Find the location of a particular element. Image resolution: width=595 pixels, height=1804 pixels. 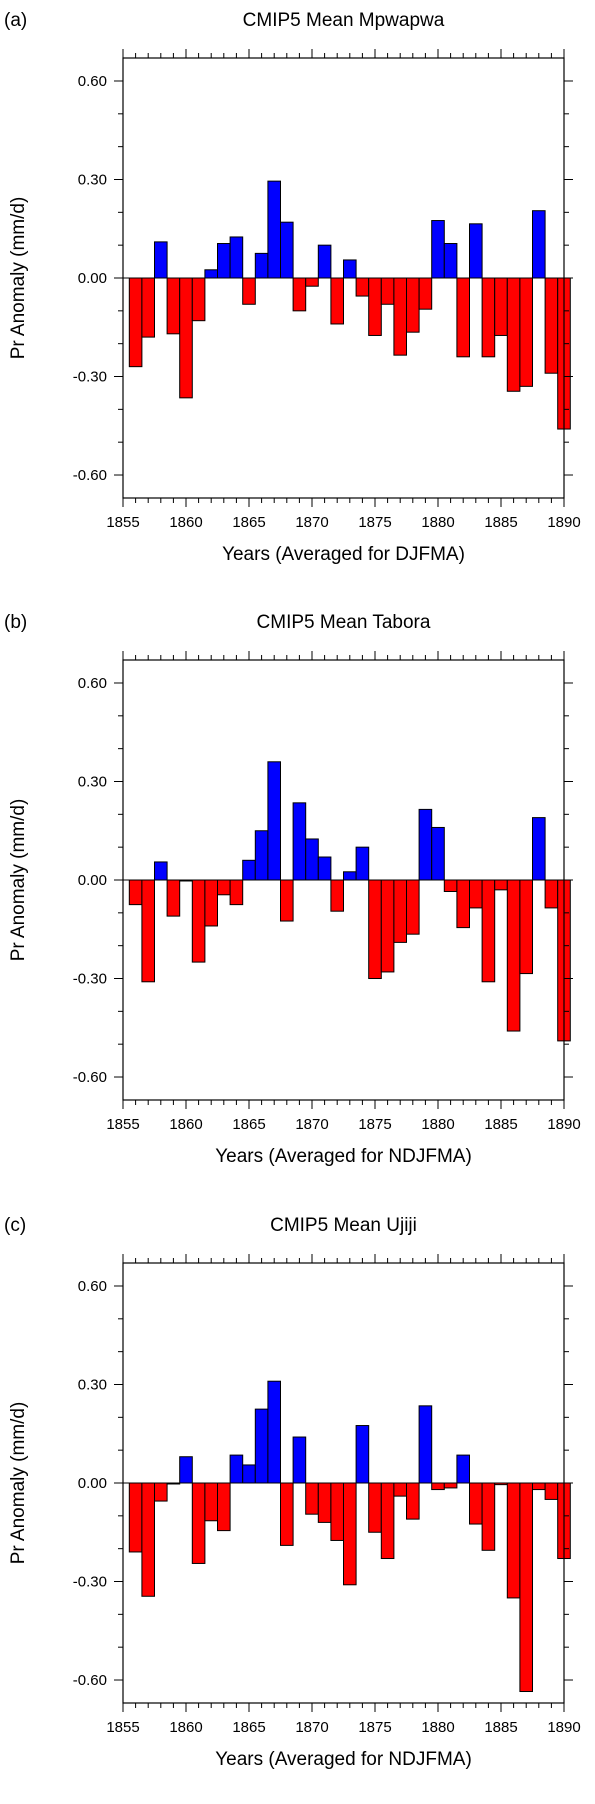

x-tick-label: 1870 is located at coordinates (311, 1727).